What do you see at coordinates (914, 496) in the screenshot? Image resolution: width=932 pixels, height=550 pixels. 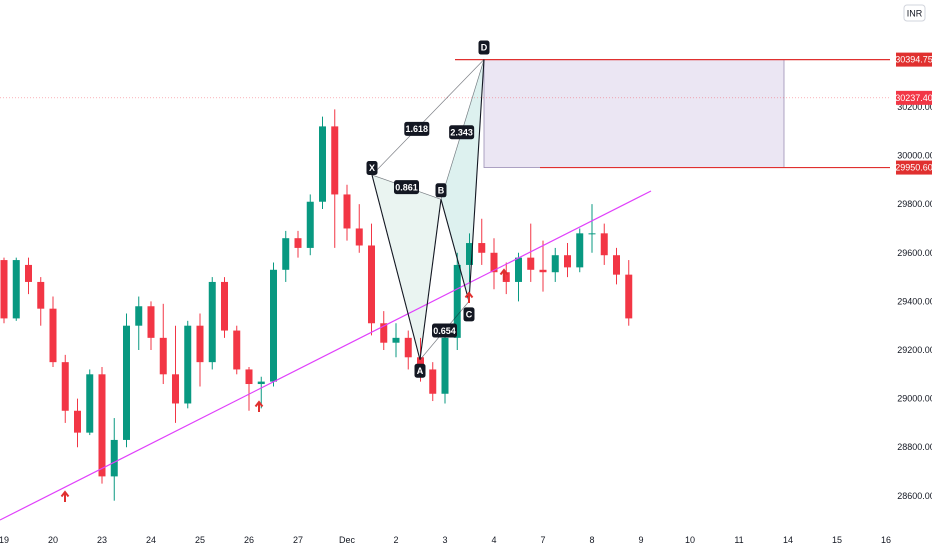 I see `price-tick-label: 28600.00` at bounding box center [914, 496].